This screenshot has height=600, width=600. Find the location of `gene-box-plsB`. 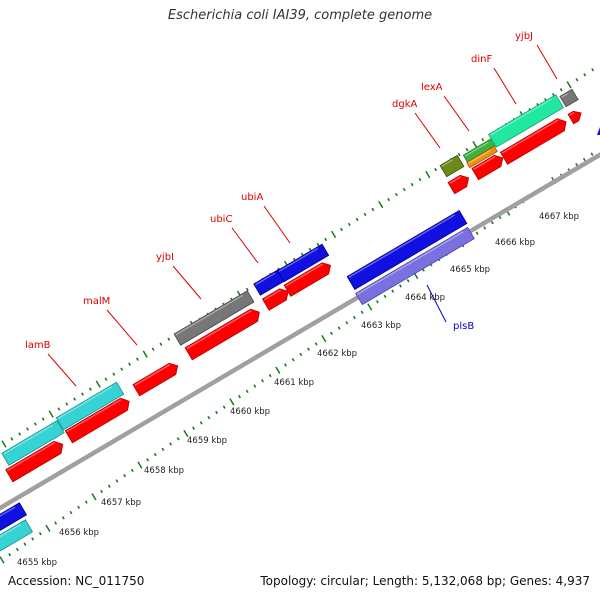

gene-box-plsB is located at coordinates (407, 250).